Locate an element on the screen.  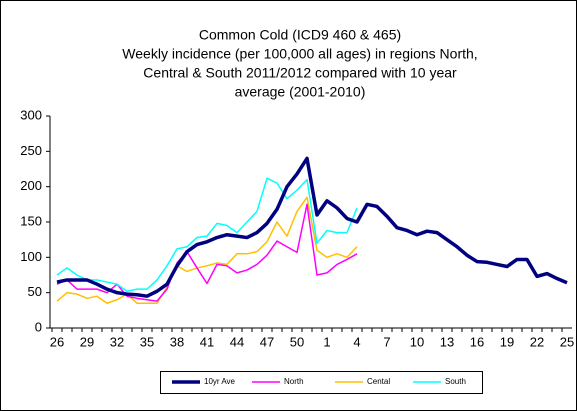
legend-label: North is located at coordinates (294, 381).